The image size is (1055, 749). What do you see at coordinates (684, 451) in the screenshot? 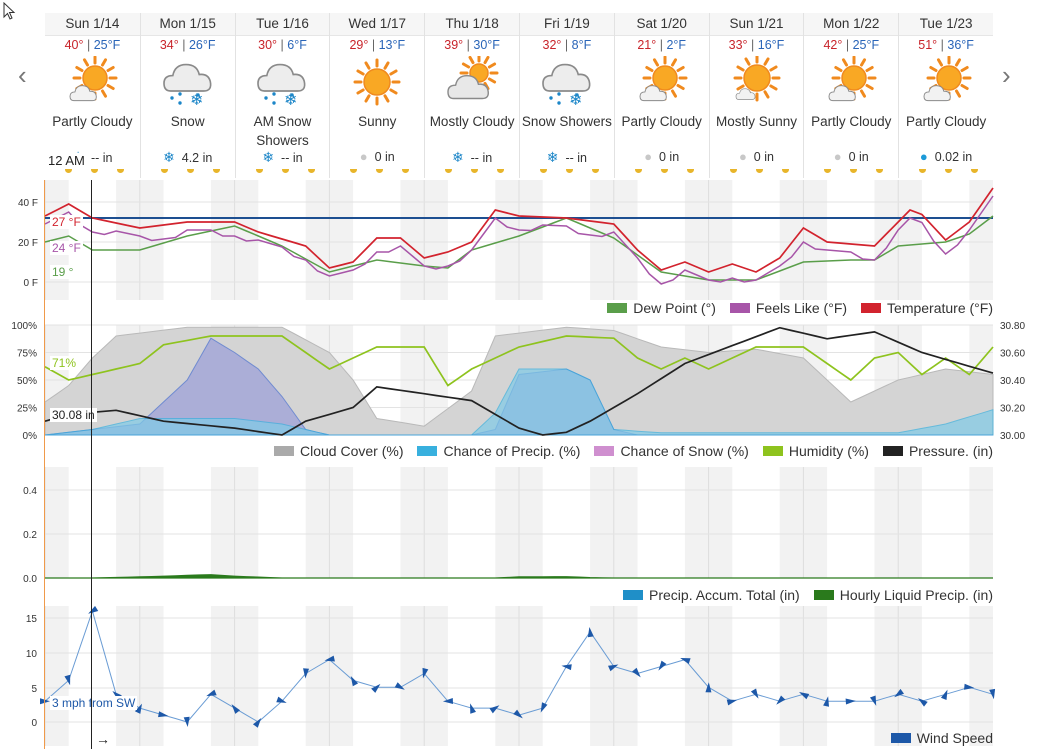
I see `legend-label: Chance of Snow (%)` at bounding box center [684, 451].